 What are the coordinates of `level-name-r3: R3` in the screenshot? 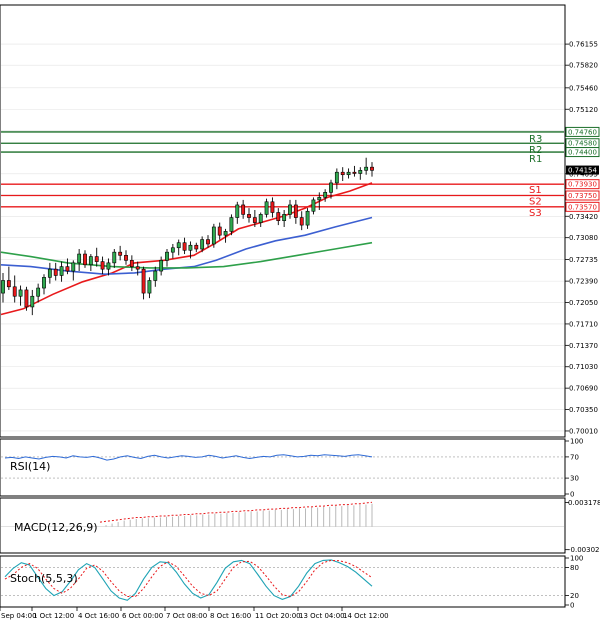 It's located at (535, 139).